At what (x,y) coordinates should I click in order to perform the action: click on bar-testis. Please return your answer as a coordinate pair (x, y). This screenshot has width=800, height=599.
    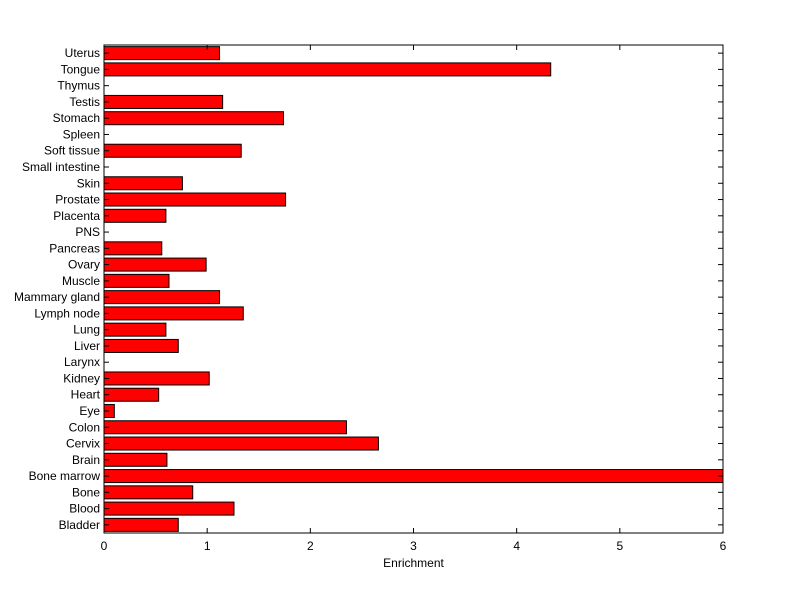
    Looking at the image, I should click on (163, 101).